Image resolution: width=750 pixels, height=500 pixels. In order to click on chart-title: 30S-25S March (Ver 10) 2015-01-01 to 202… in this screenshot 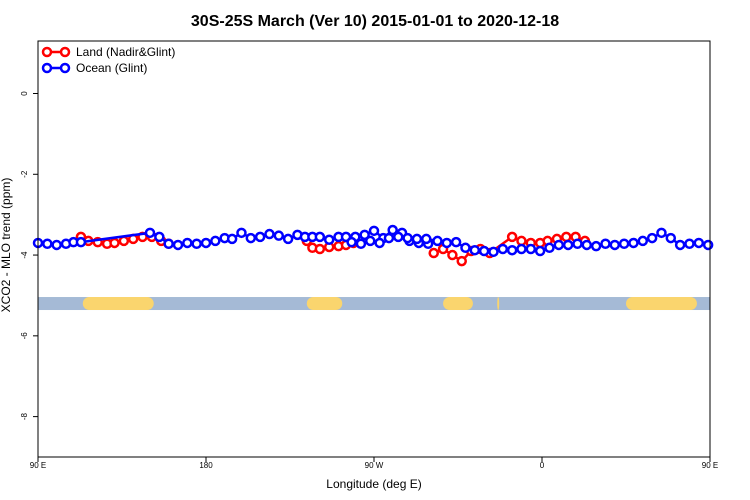, I will do `click(375, 21)`.